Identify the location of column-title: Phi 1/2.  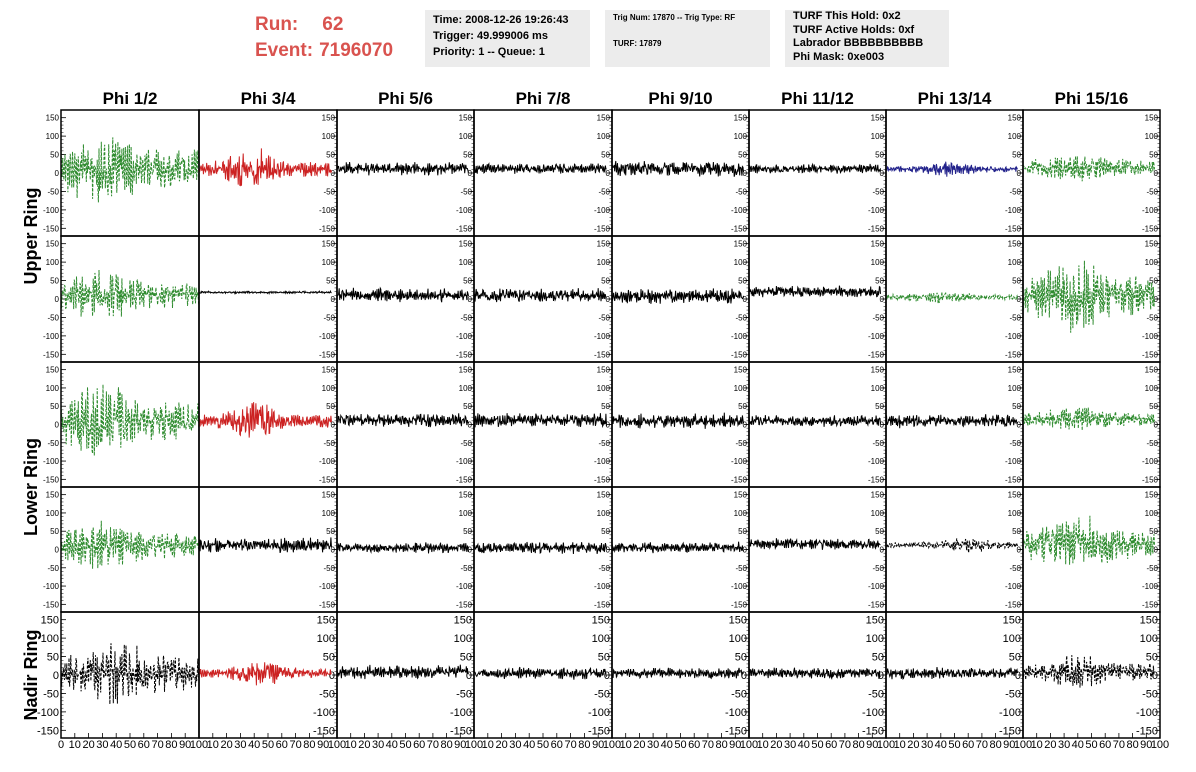
(130, 98).